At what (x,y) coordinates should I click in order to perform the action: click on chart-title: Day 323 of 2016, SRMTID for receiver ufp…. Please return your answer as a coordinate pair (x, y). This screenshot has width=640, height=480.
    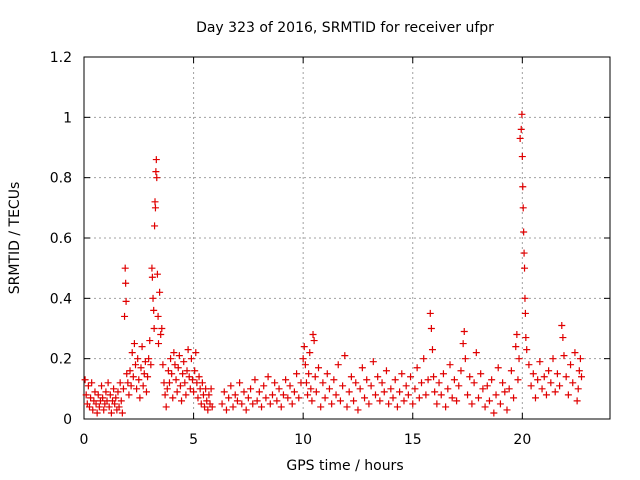
    Looking at the image, I should click on (345, 28).